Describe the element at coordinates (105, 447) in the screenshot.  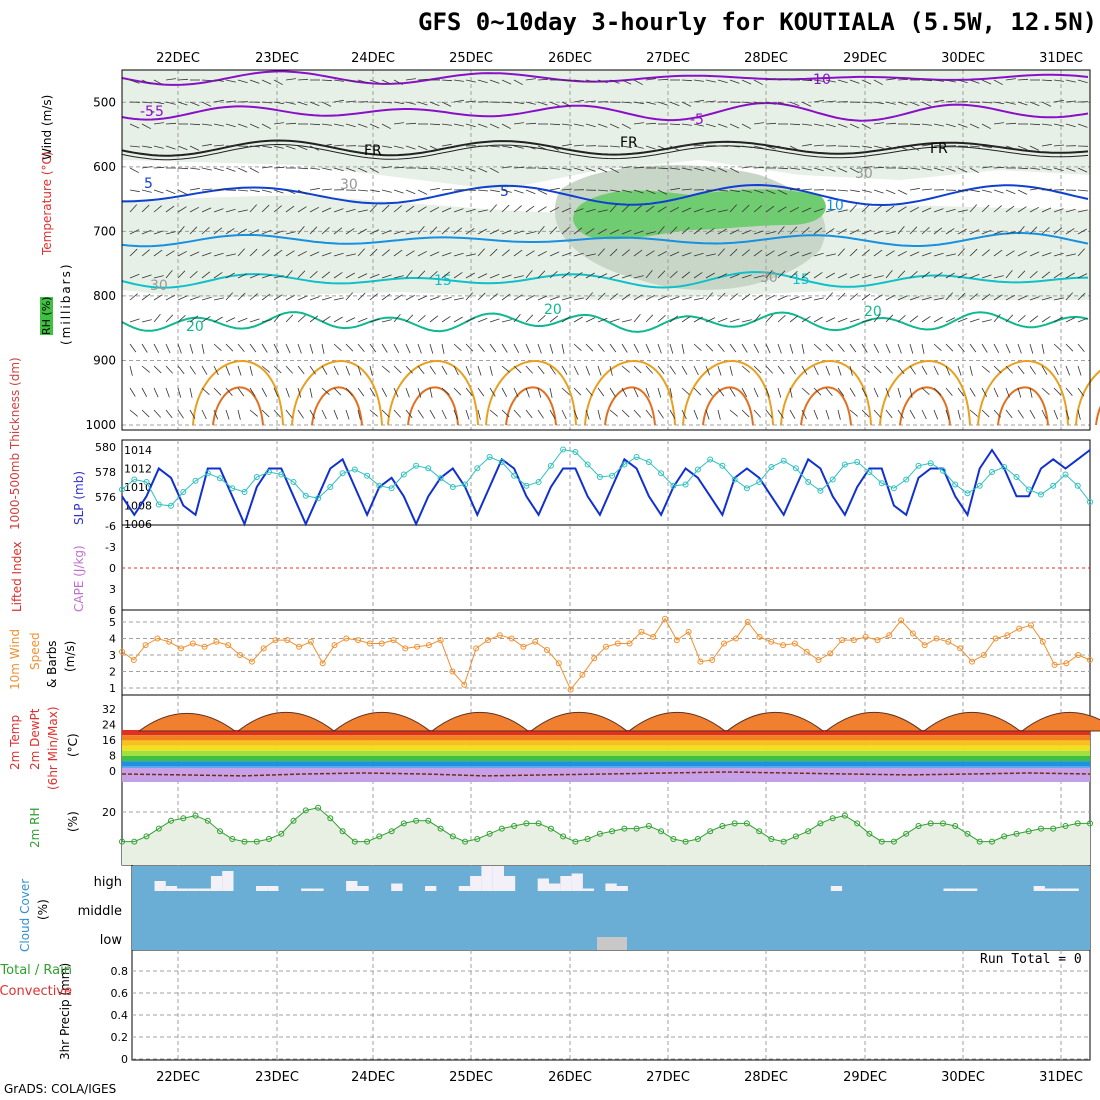
I see `thickness-ytick: 580` at that location.